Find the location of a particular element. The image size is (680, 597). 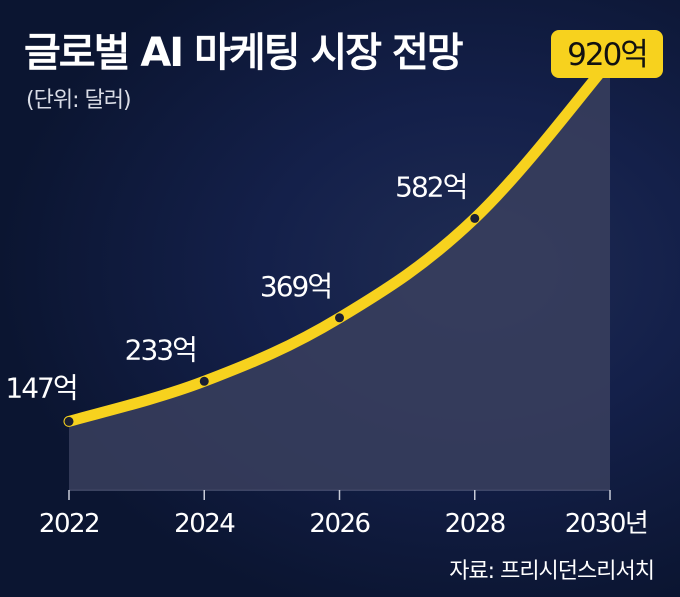

chart-title: 글로벌 AI 마케팅 시장 전망 is located at coordinates (244, 53).